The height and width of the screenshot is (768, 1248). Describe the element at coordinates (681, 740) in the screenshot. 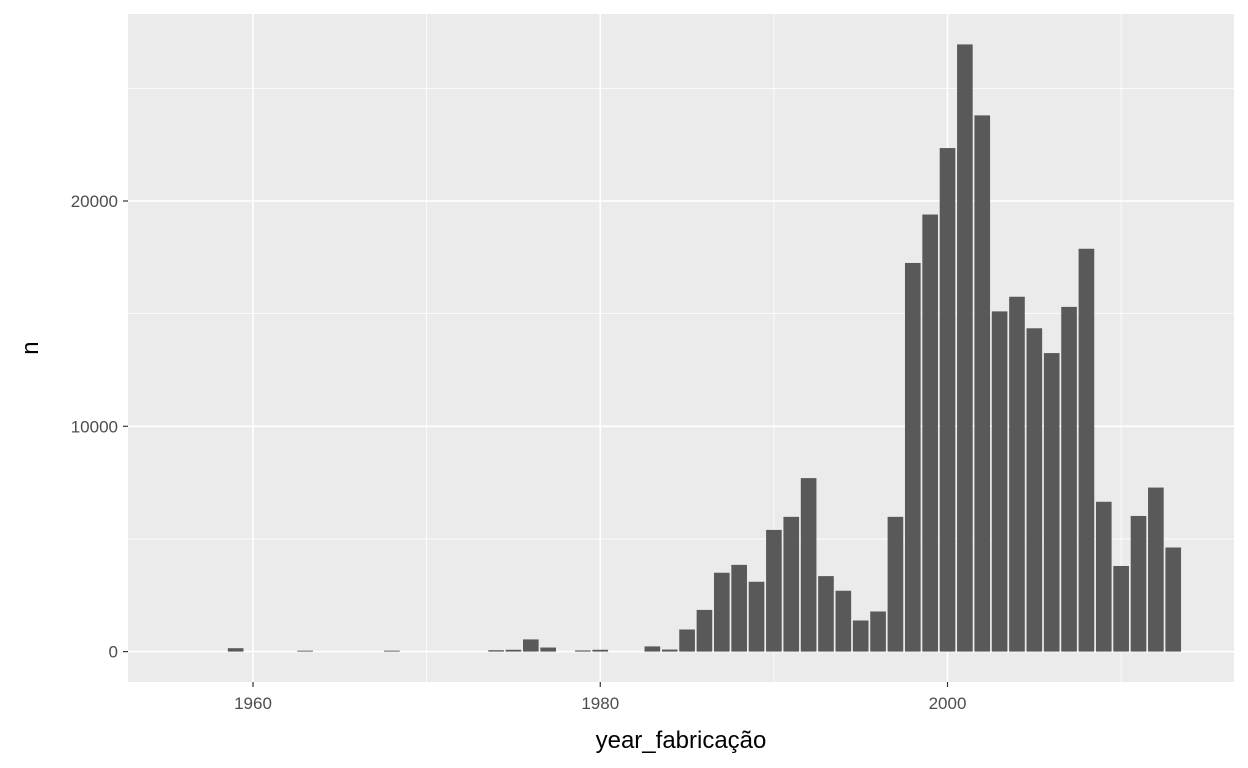

I see `x-axis-title: year_fabricação` at that location.